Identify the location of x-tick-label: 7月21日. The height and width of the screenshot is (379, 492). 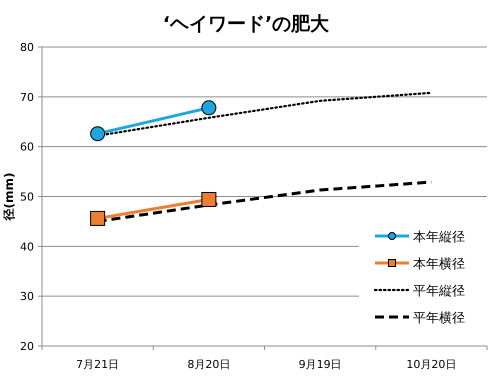
(98, 364).